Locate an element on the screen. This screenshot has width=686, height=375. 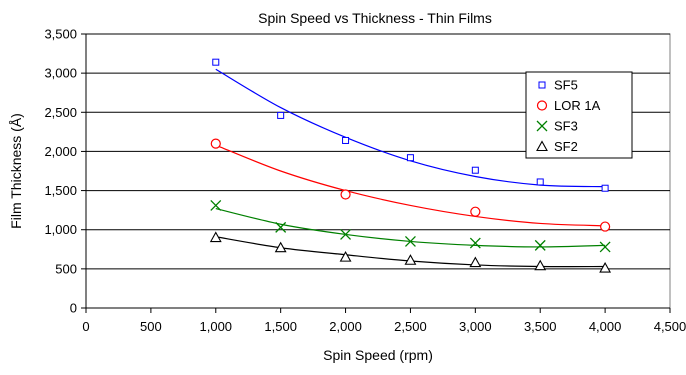
x-tick-label-7: 3,500 is located at coordinates (540, 326).